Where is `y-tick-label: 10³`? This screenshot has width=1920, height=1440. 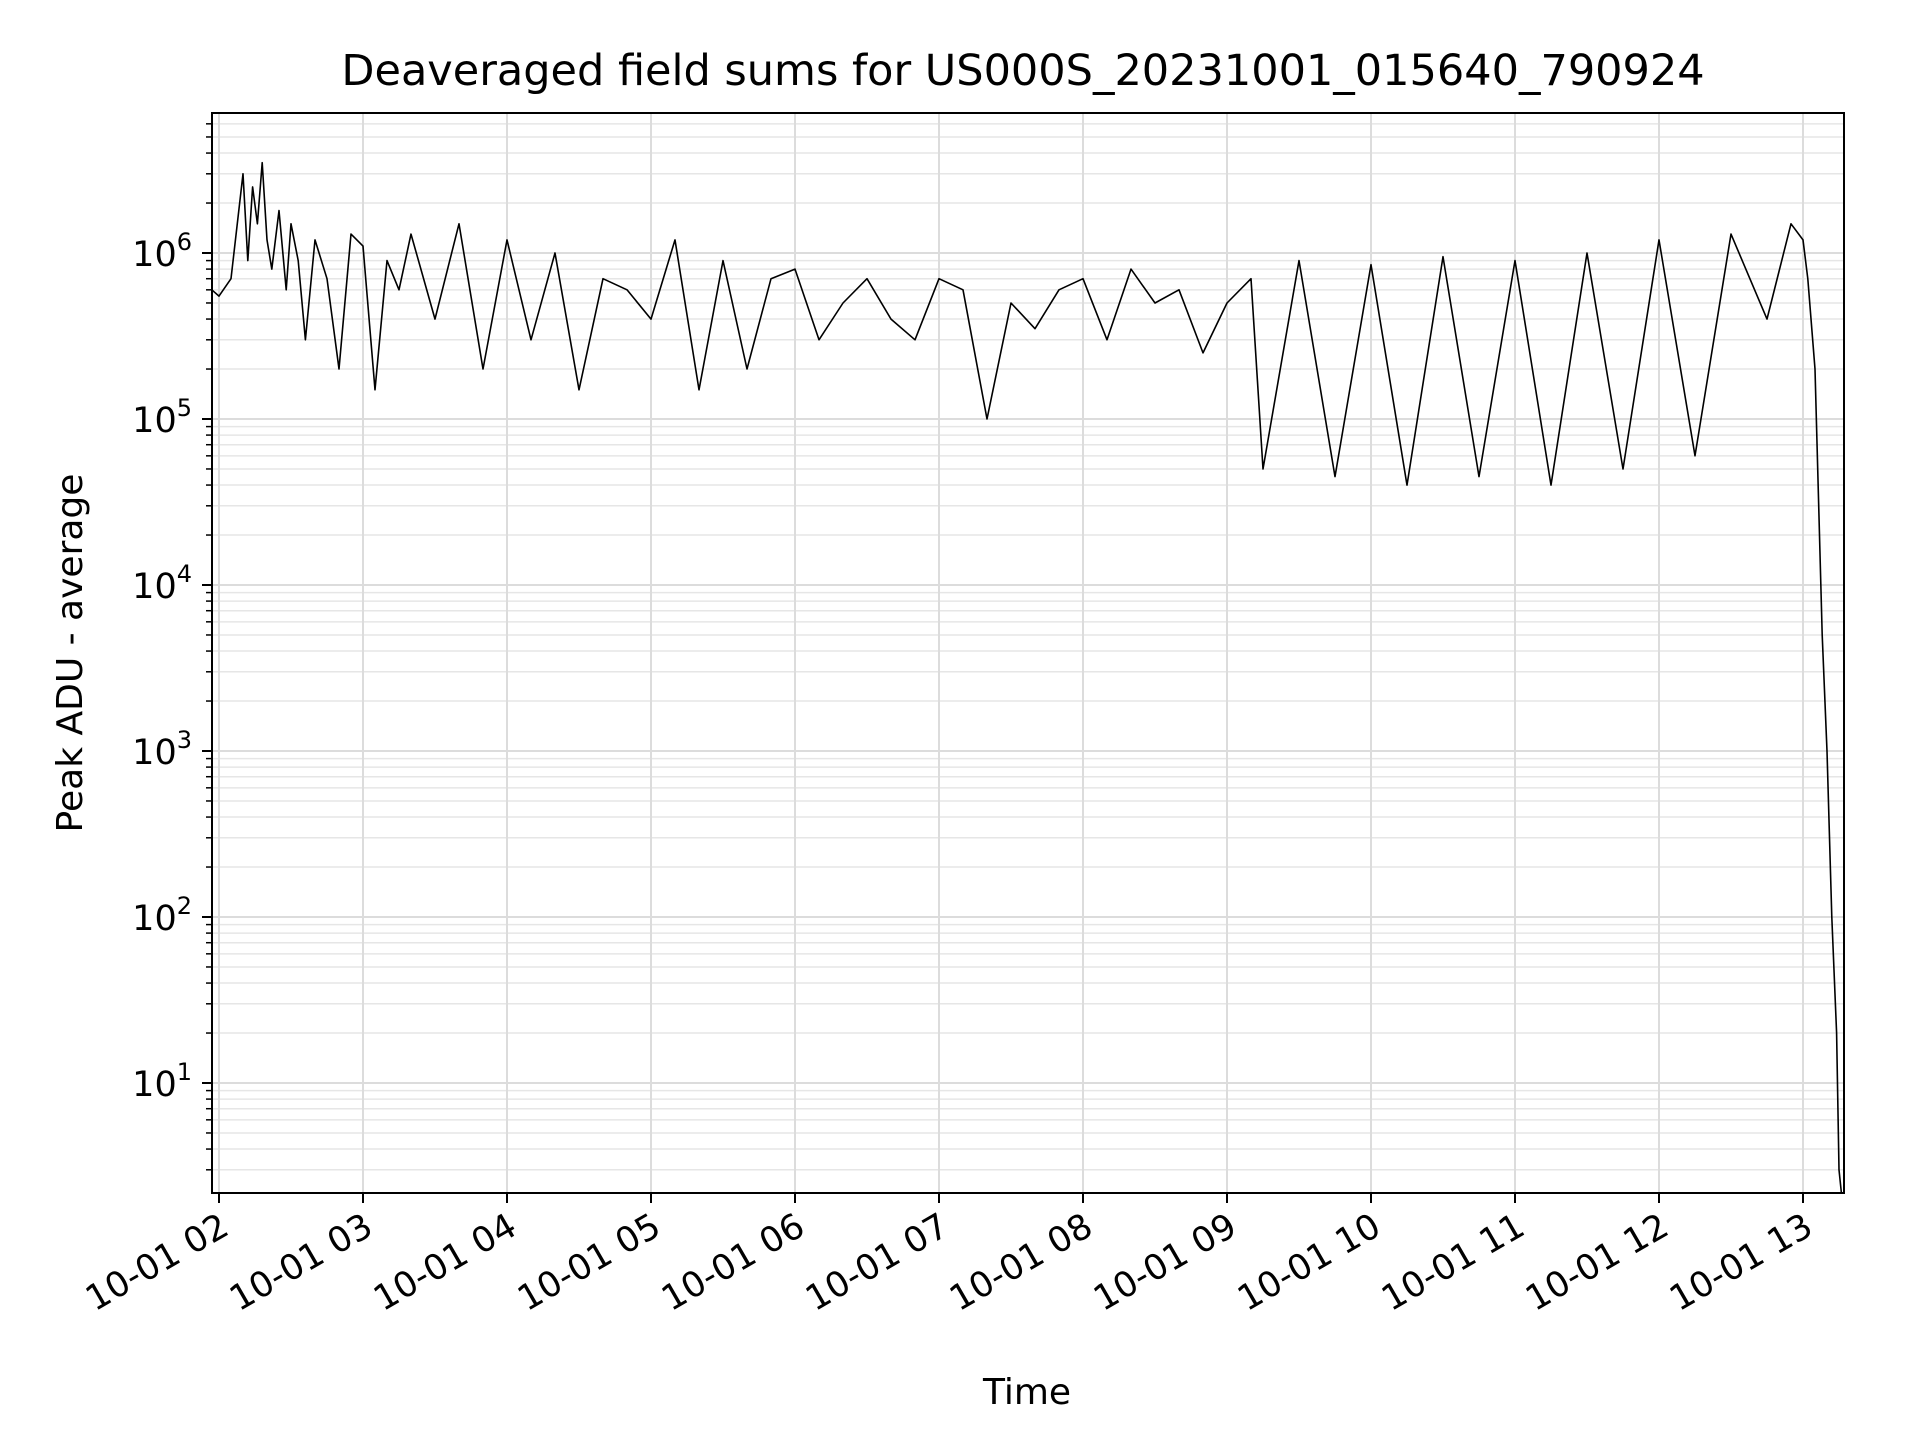
y-tick-label: 10³ is located at coordinates (162, 749).